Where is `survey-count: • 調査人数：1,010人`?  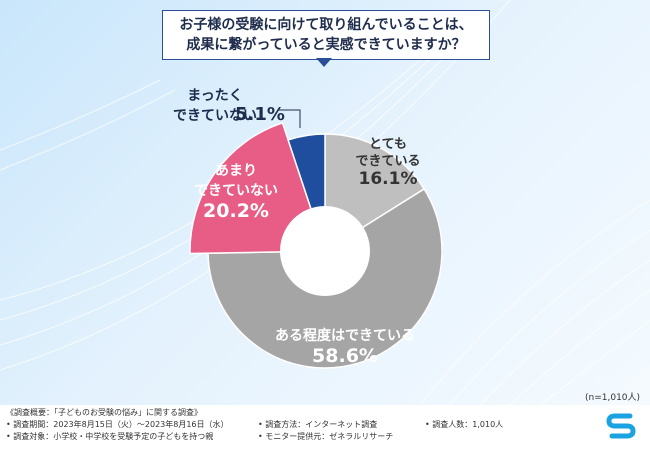 survey-count: • 調査人数：1,010人 is located at coordinates (464, 424).